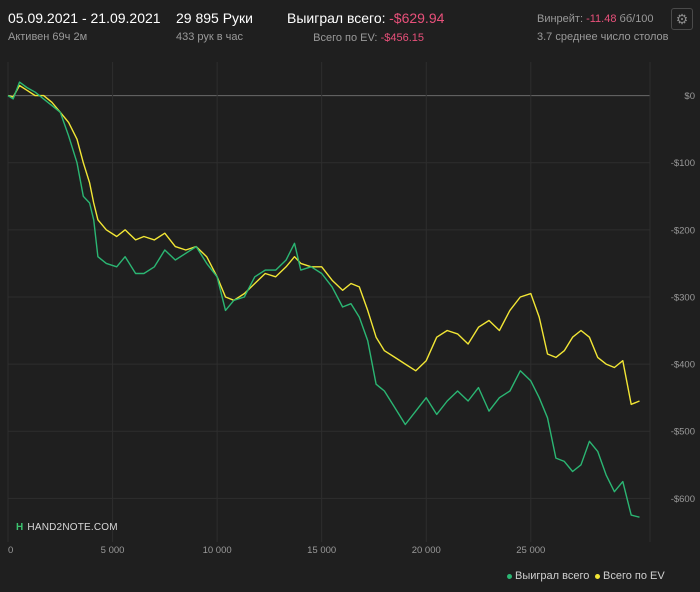  I want to click on y-tick-label: $0, so click(689, 96).